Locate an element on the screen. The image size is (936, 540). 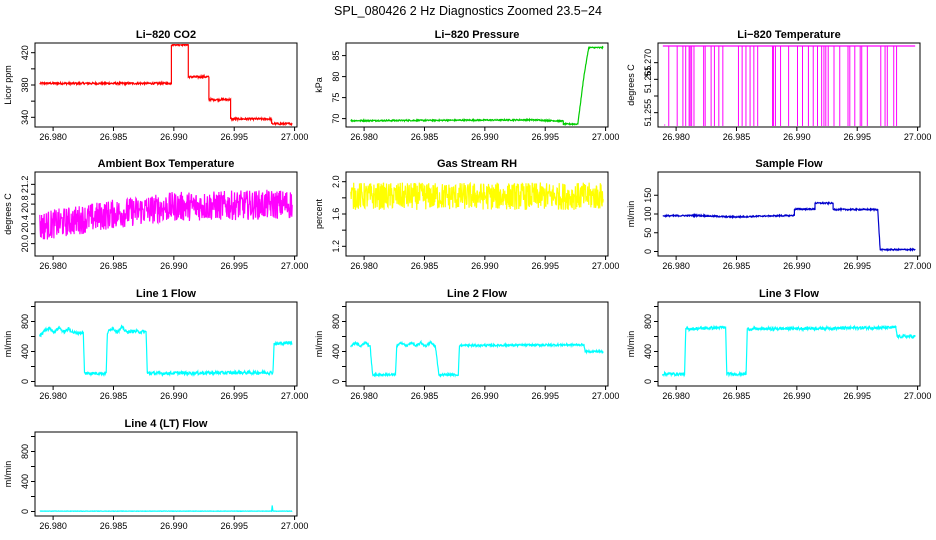
y-tick-label: 340 is located at coordinates (25, 117).